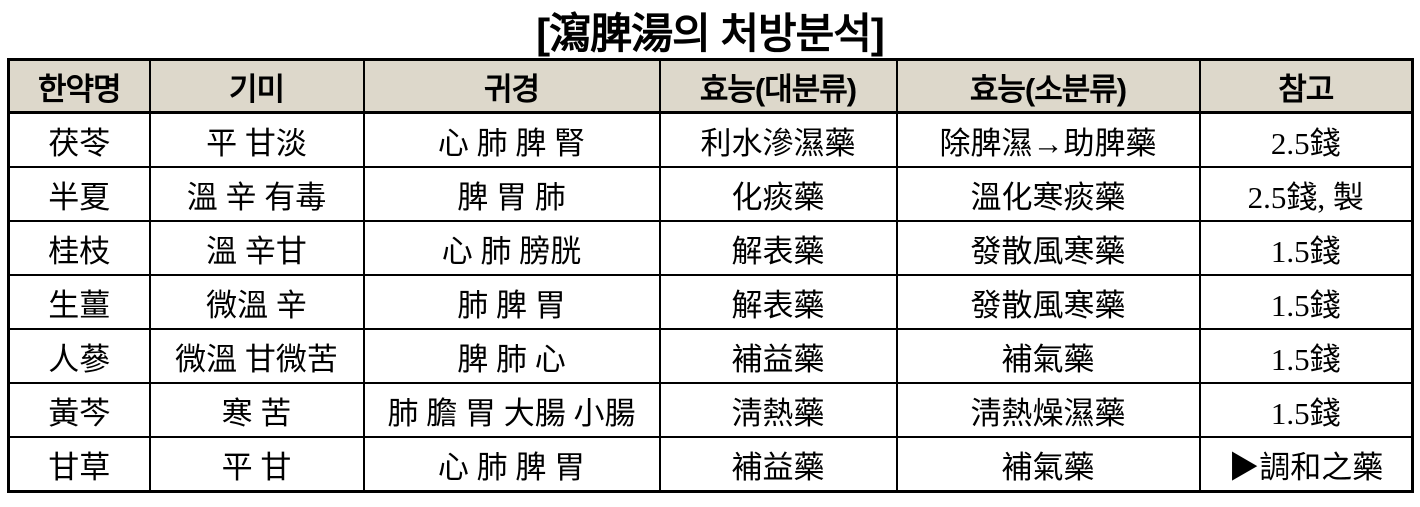 The image size is (1420, 507). What do you see at coordinates (778, 194) in the screenshot?
I see `table-cell: 化痰藥` at bounding box center [778, 194].